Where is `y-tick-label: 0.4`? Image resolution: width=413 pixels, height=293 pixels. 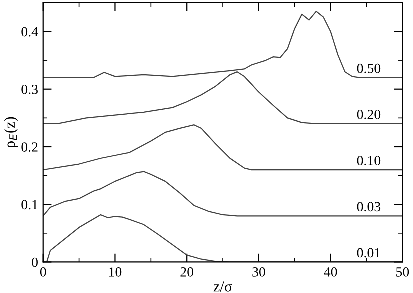
y-tick-label: 0.4 is located at coordinates (30, 32).